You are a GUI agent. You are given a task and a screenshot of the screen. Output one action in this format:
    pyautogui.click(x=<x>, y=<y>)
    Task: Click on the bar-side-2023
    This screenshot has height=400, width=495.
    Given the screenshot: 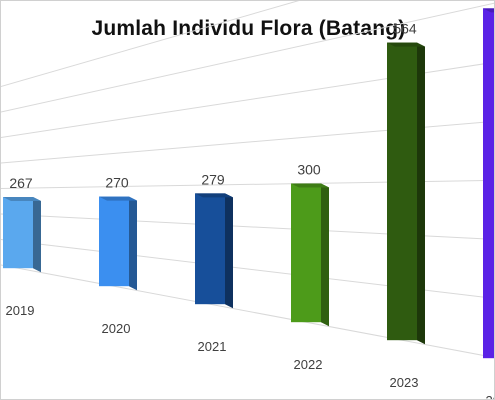 What is the action you would take?
    pyautogui.click(x=421, y=193)
    